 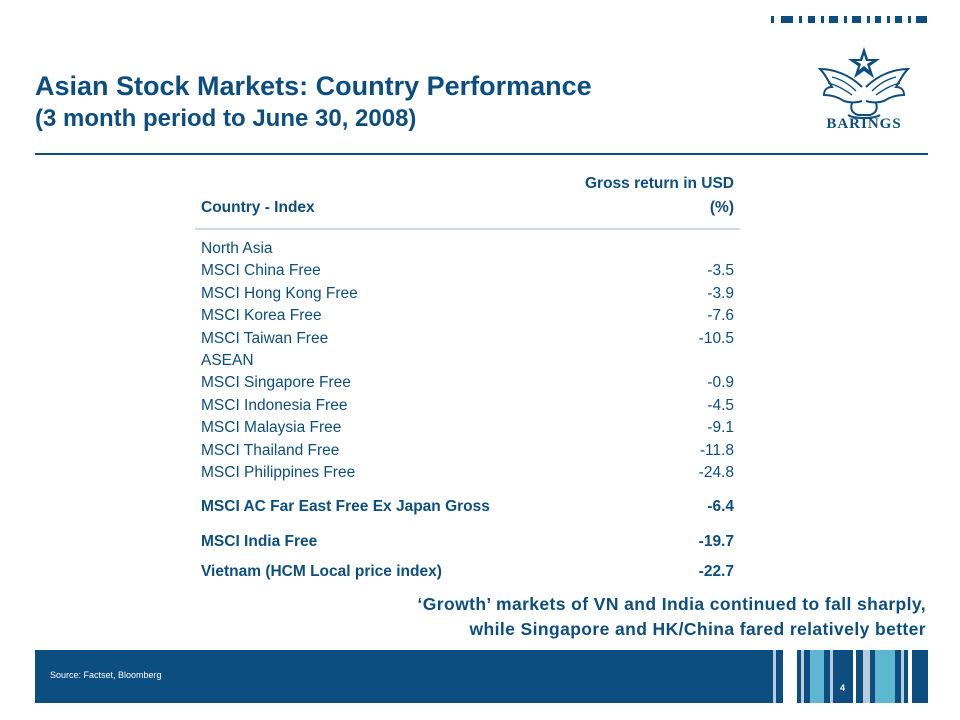 What do you see at coordinates (265, 338) in the screenshot?
I see `row-label: MSCI Taiwan Free` at bounding box center [265, 338].